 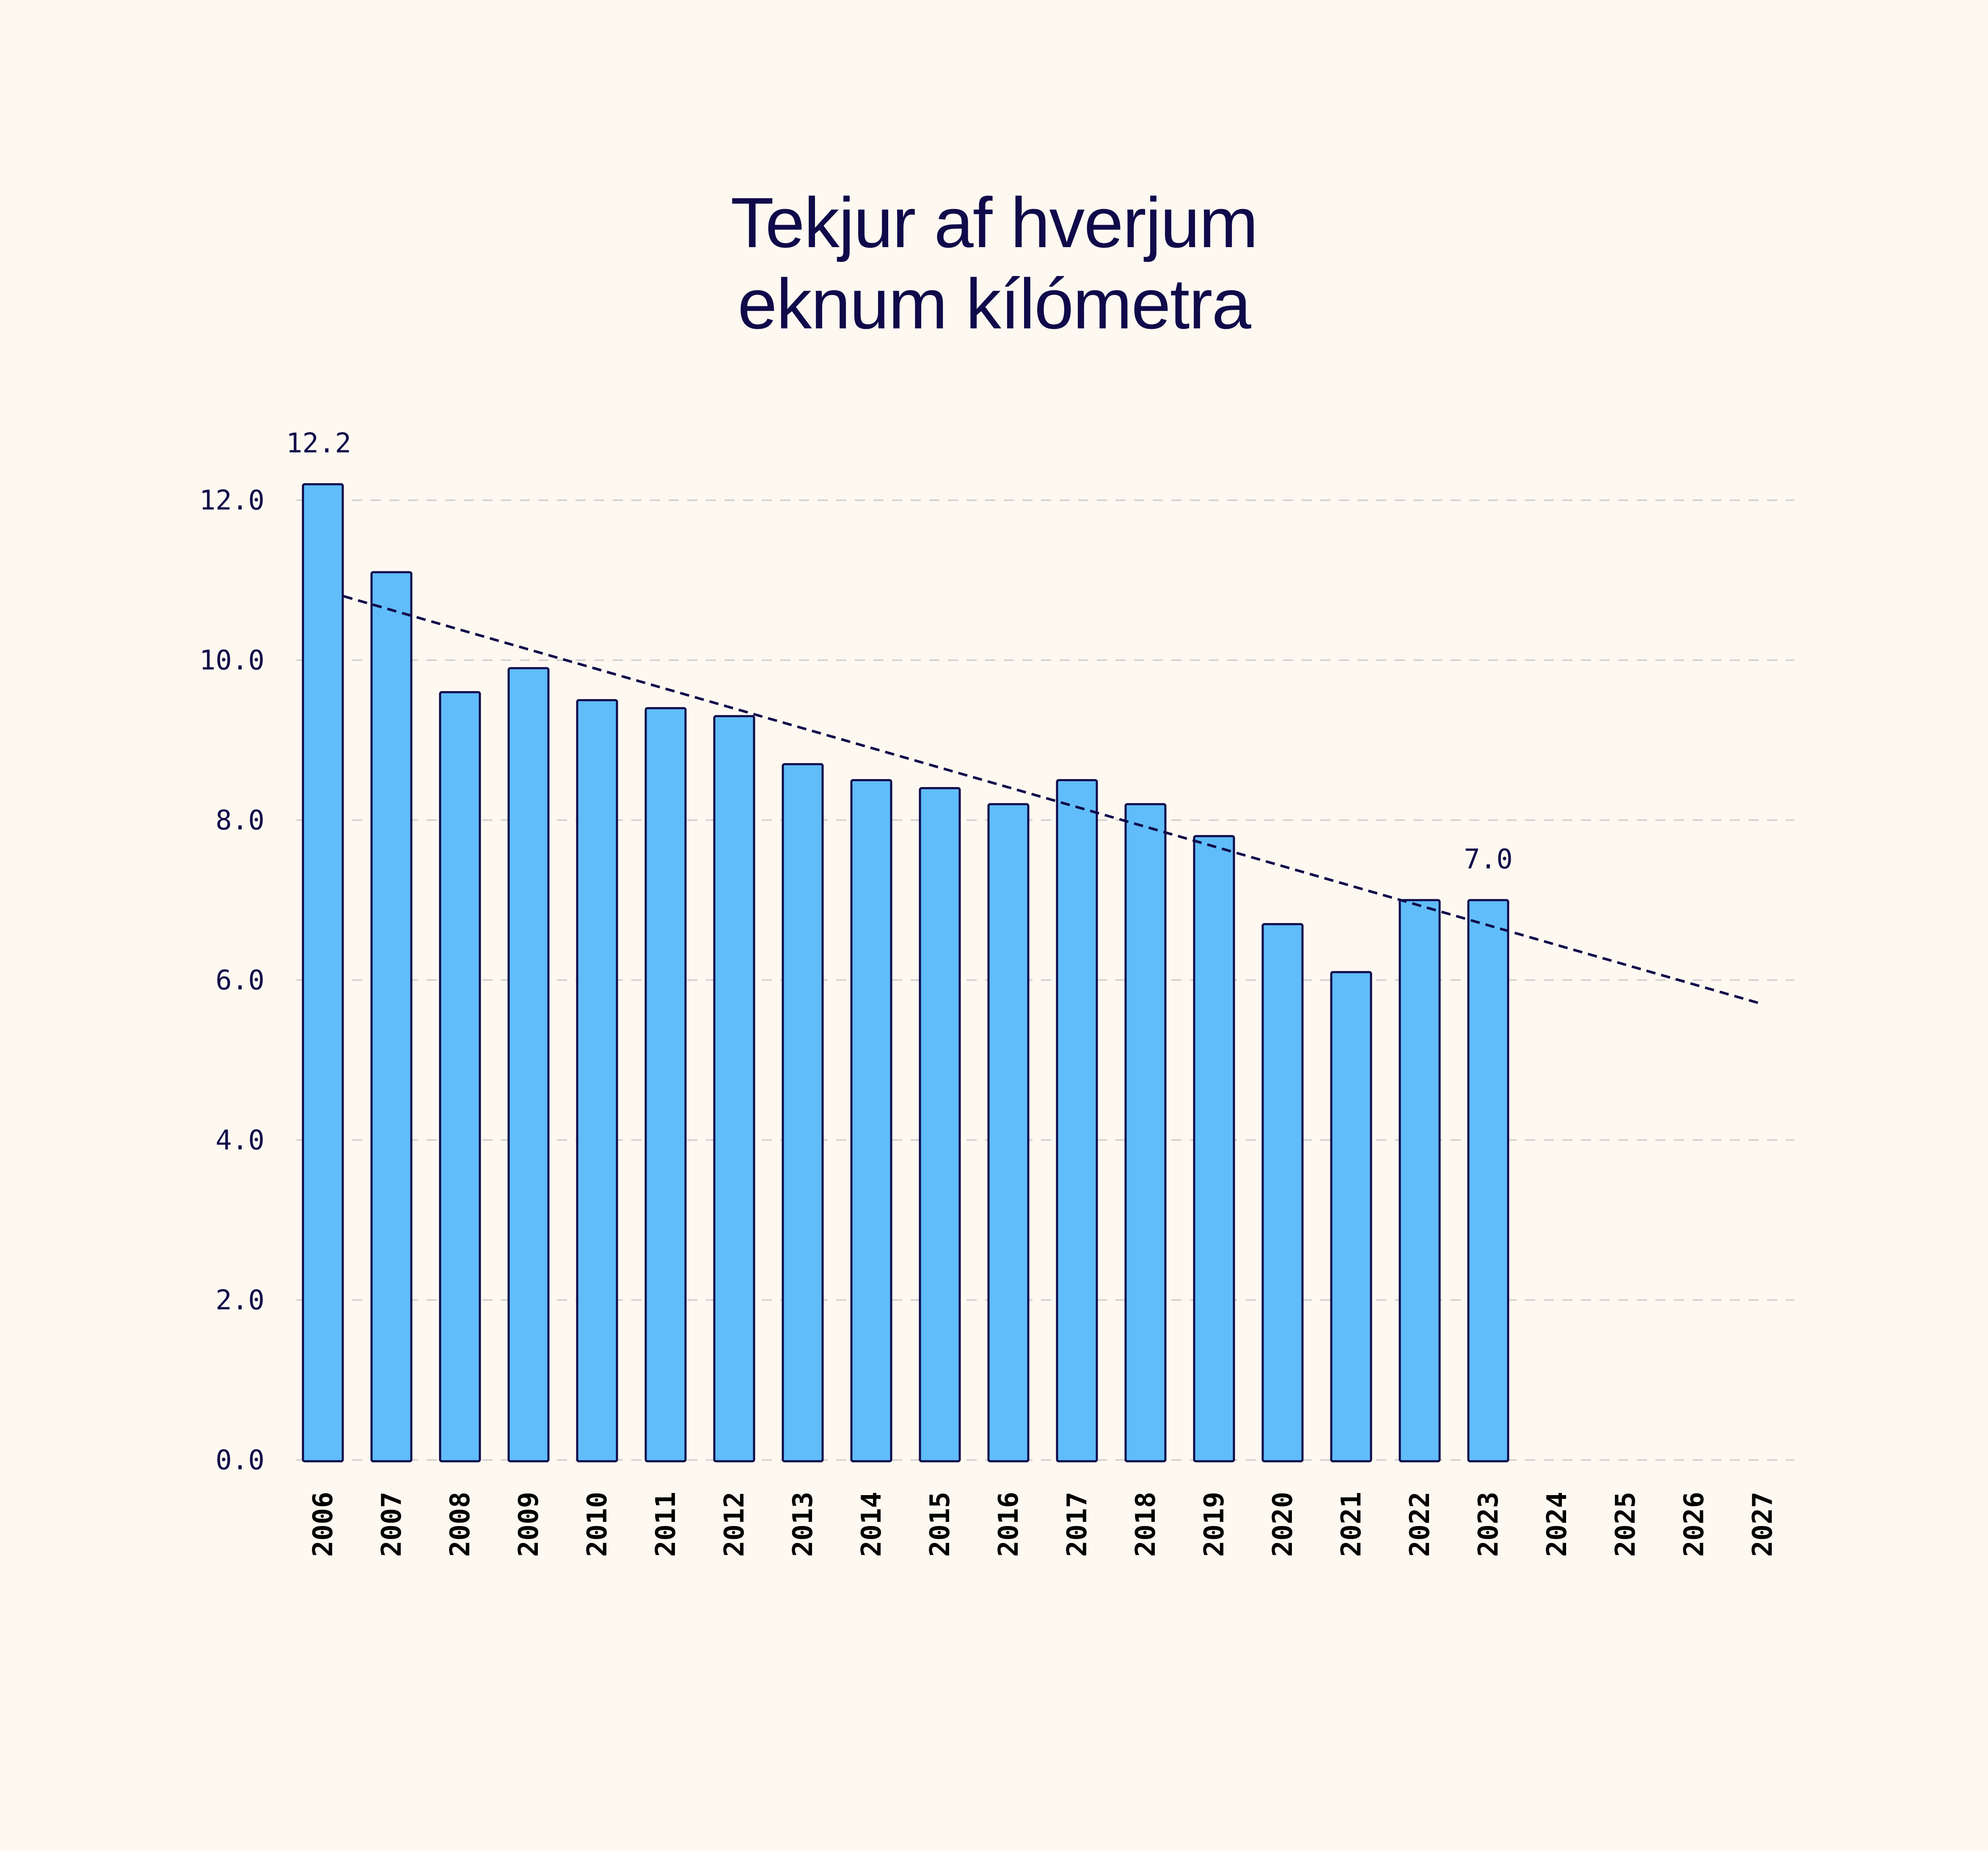 What do you see at coordinates (1351, 1217) in the screenshot?
I see `bar-2021` at bounding box center [1351, 1217].